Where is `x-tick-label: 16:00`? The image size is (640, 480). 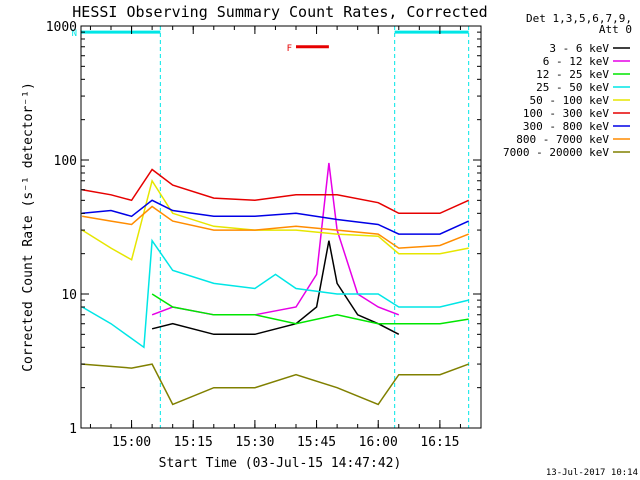
x-tick-label: 16:00 is located at coordinates (378, 442).